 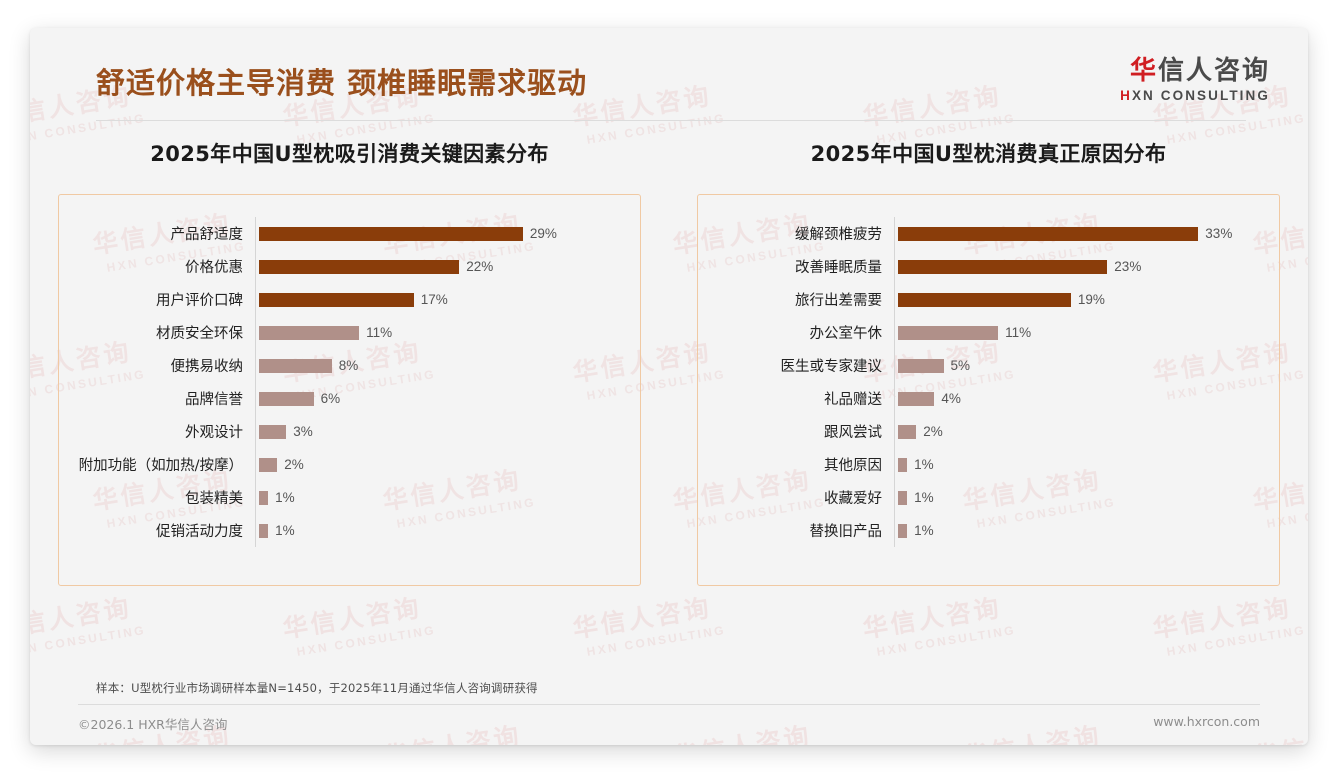 I want to click on bar-track: 29%, so click(x=438, y=233).